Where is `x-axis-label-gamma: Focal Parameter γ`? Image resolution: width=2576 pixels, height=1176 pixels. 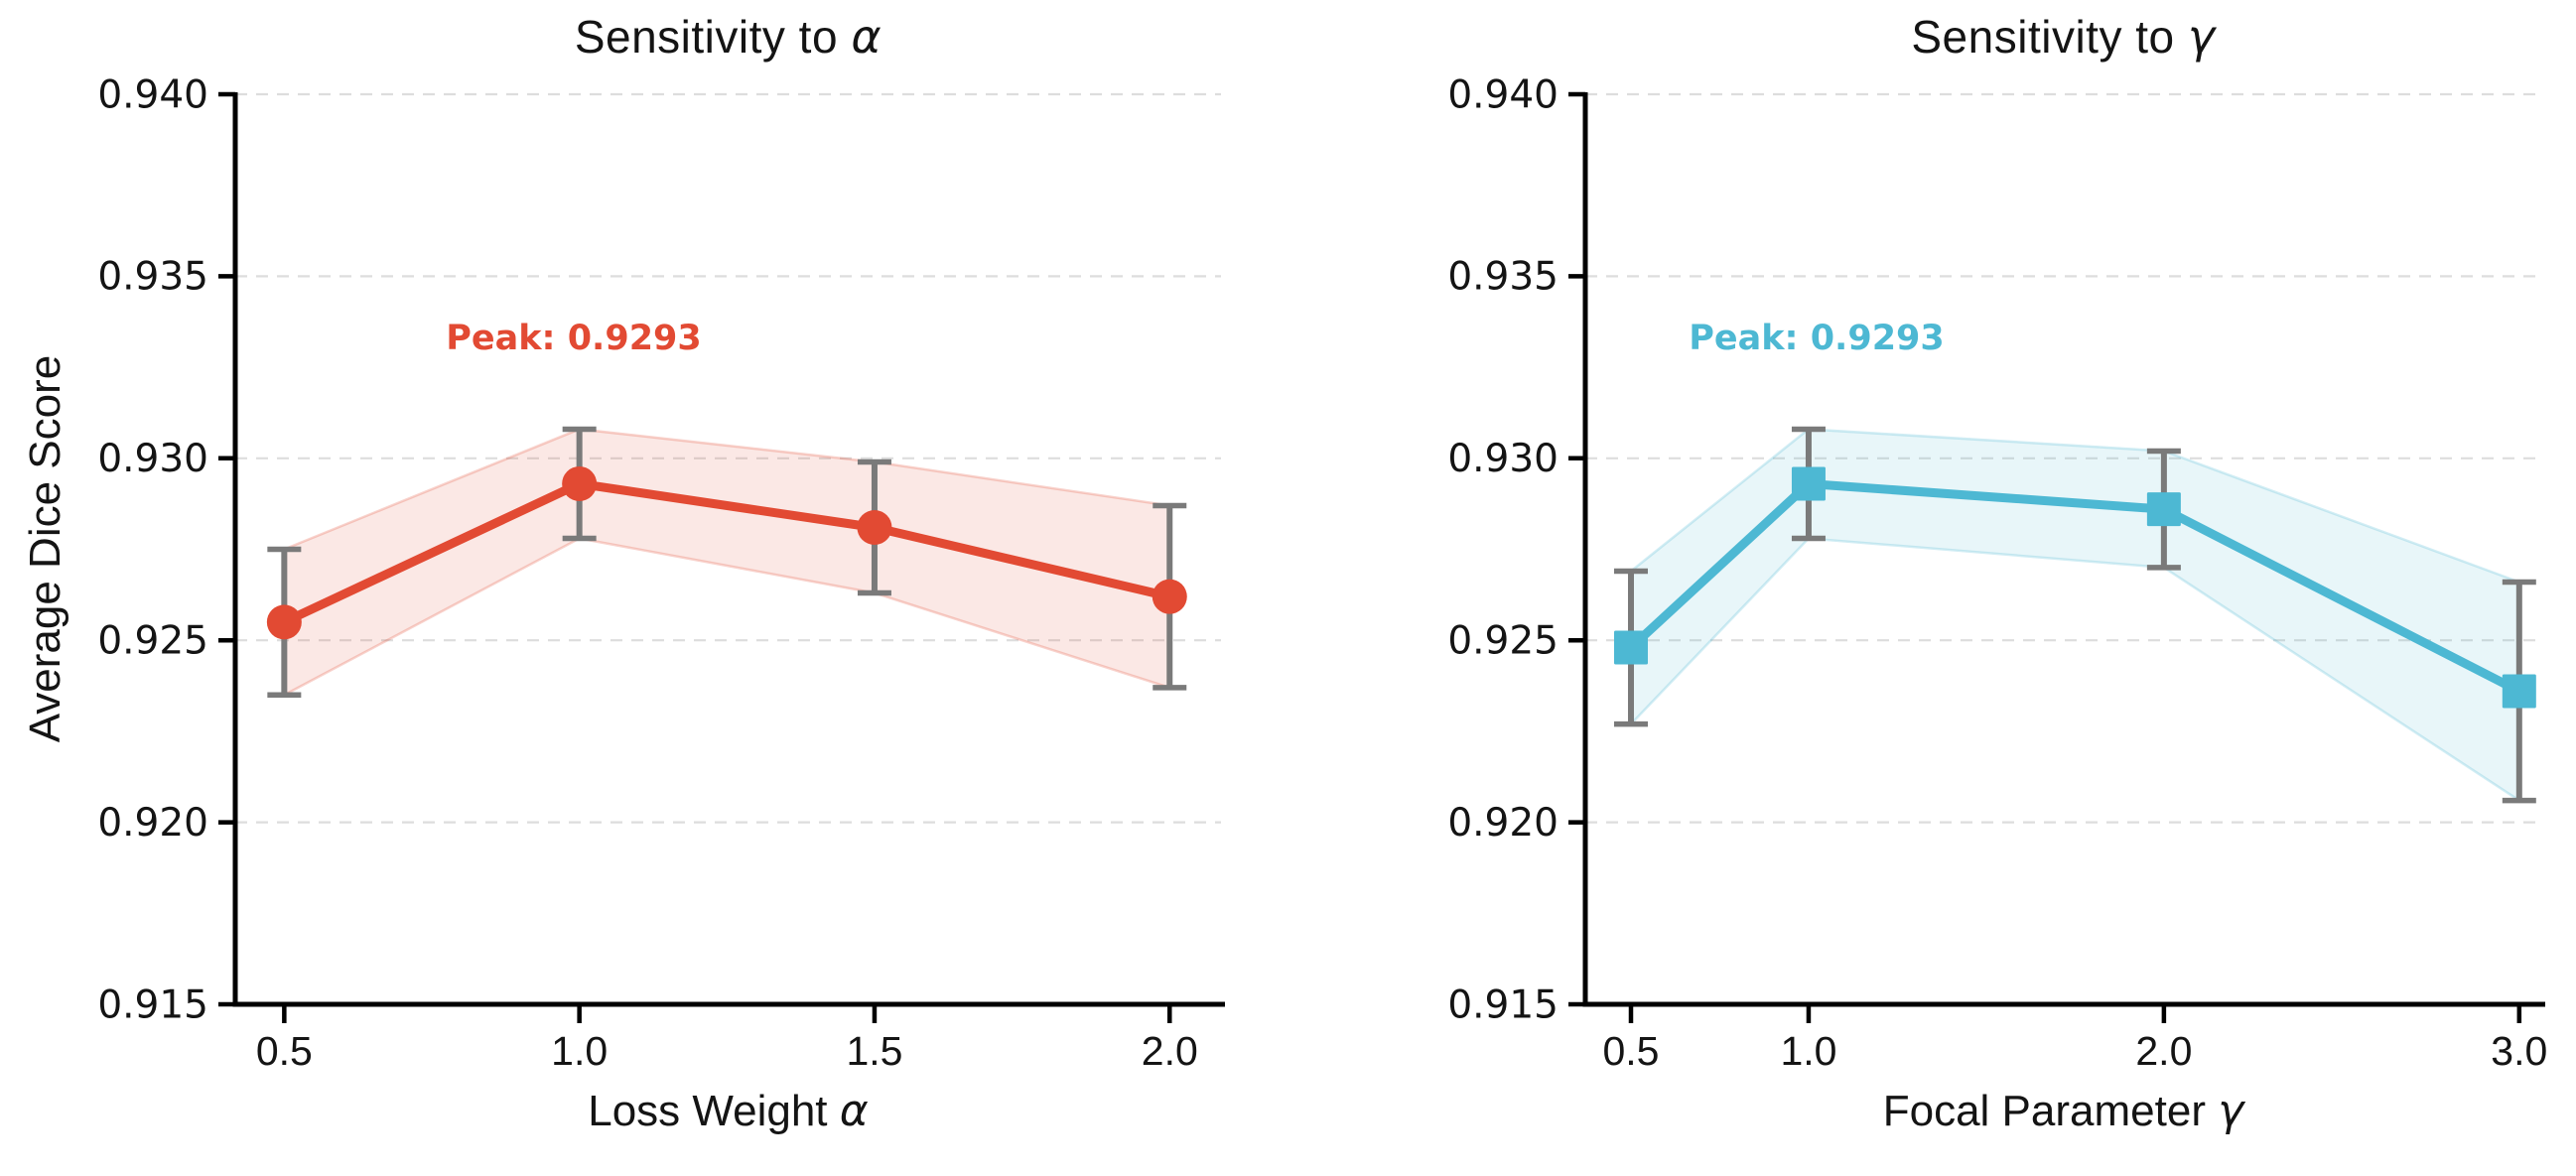 x-axis-label-gamma: Focal Parameter γ is located at coordinates (2063, 1111).